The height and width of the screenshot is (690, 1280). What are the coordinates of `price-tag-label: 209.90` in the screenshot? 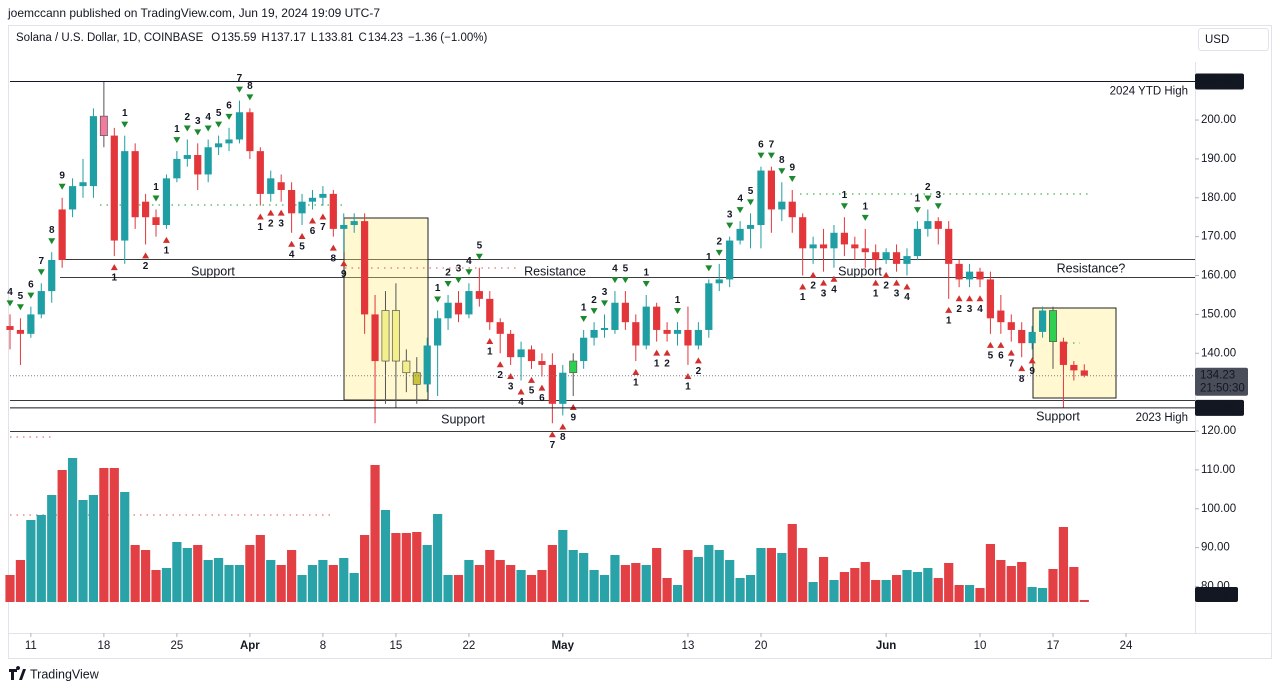 It's located at (1217, 82).